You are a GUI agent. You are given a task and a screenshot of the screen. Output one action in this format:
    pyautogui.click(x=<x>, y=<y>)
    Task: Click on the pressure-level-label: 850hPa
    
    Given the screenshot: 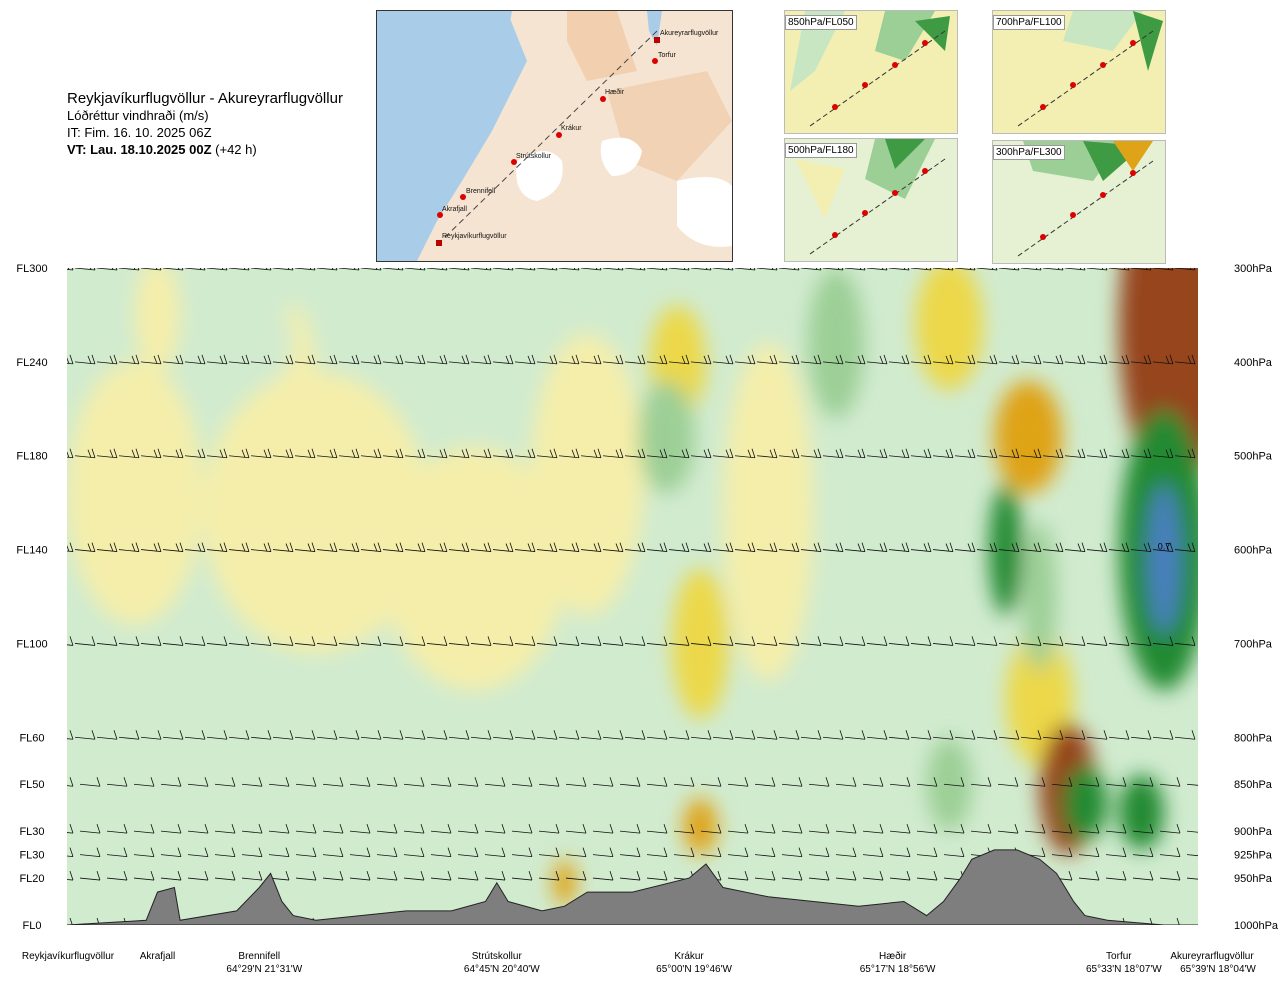 What is the action you would take?
    pyautogui.click(x=1253, y=785)
    